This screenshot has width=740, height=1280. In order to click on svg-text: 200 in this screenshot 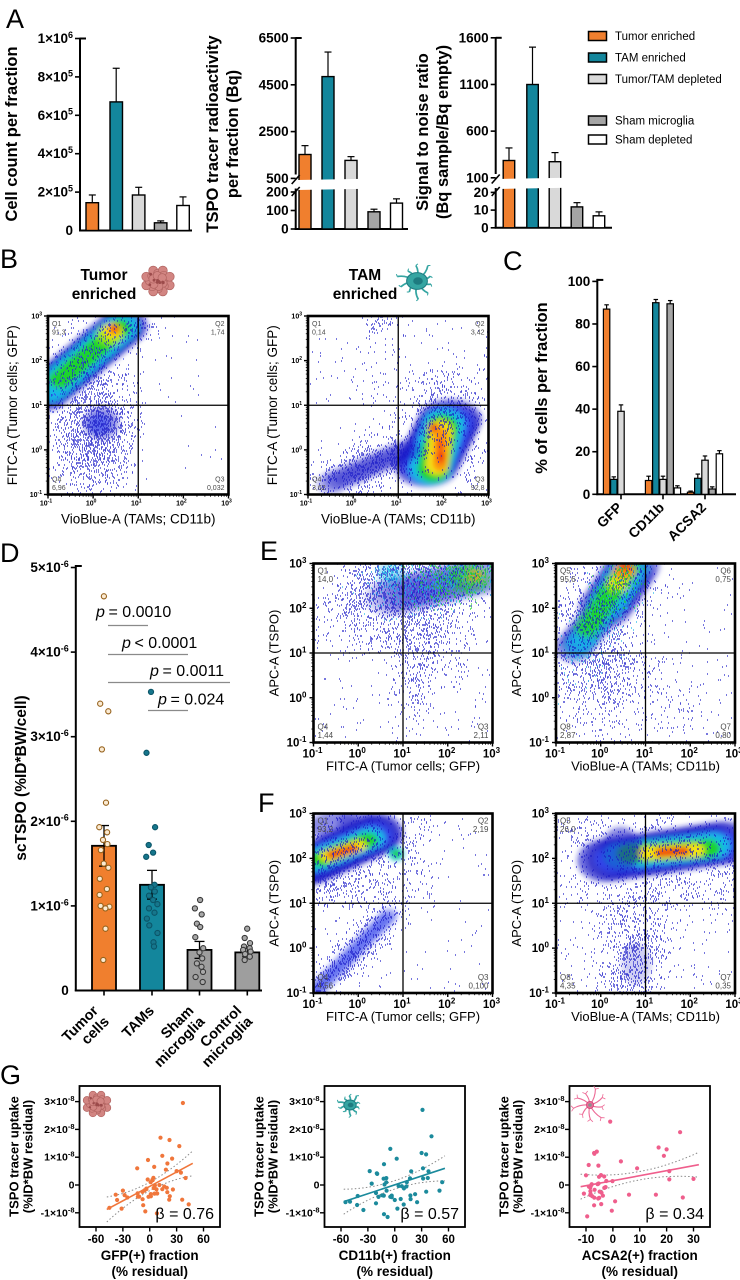, I will do `click(277, 192)`.